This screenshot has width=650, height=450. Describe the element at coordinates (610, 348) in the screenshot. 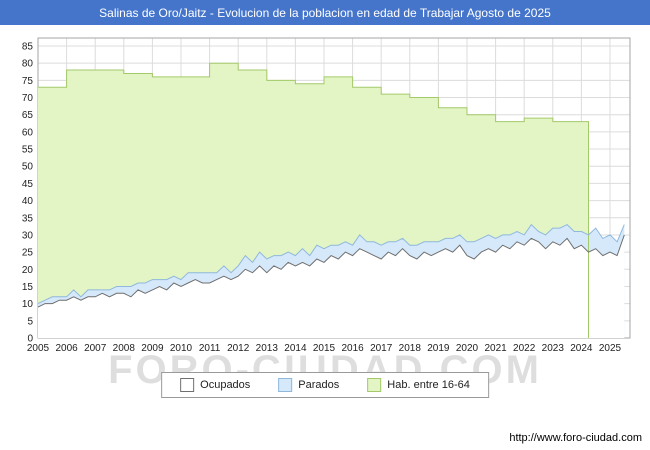

I see `svg-text: 2025` at that location.